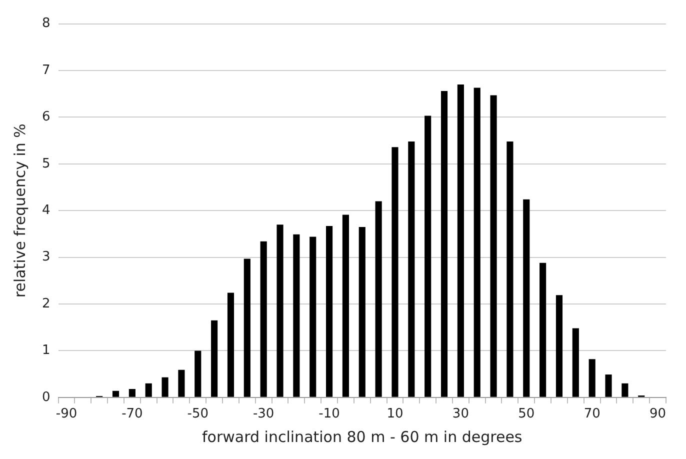  What do you see at coordinates (46, 24) in the screenshot?
I see `y-tick-label: 8` at bounding box center [46, 24].